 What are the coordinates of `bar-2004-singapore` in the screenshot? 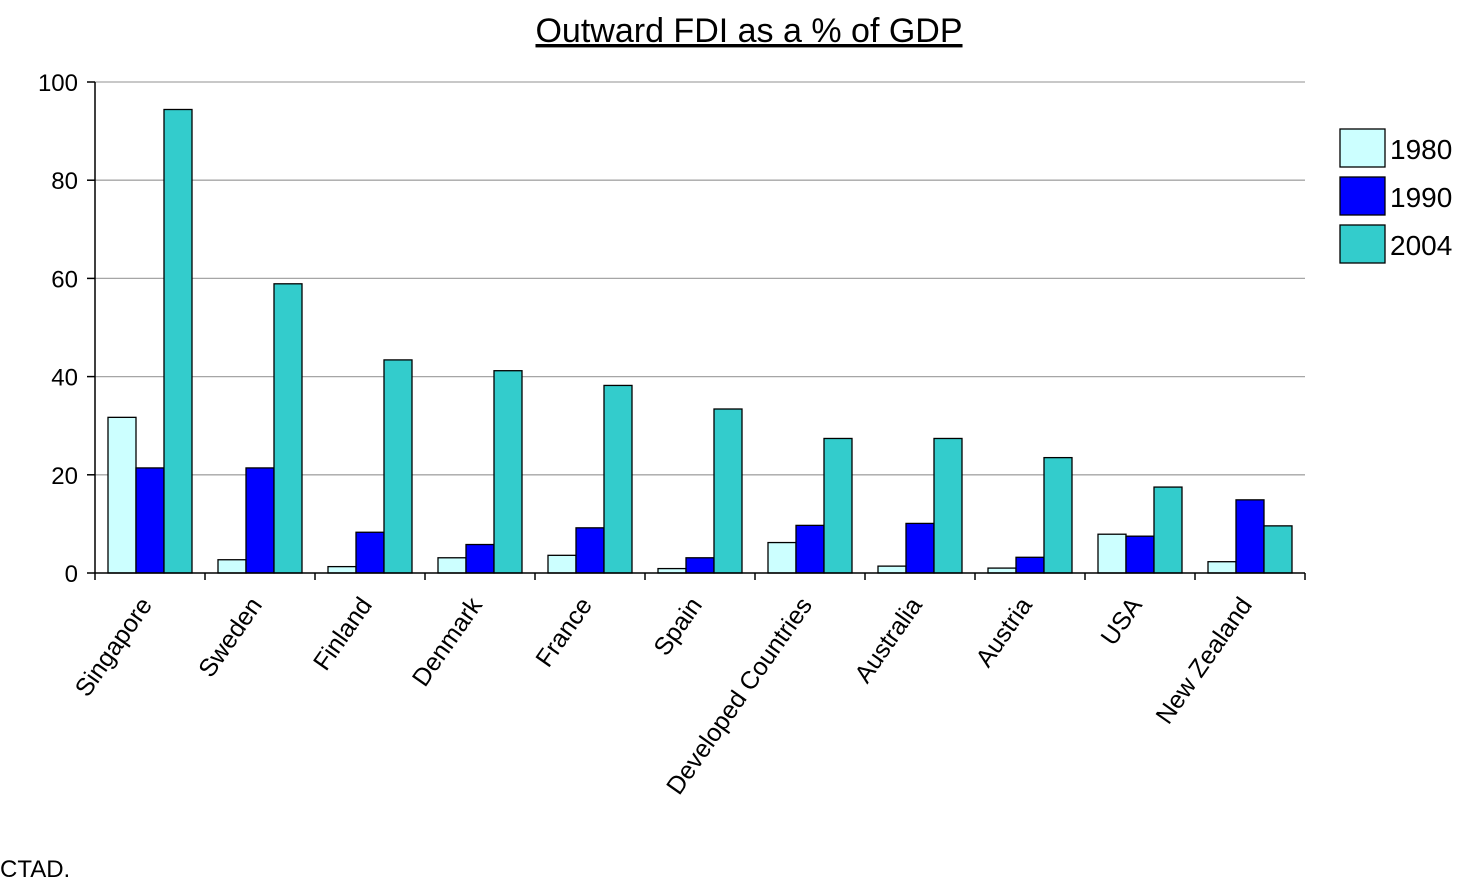 It's located at (178, 341).